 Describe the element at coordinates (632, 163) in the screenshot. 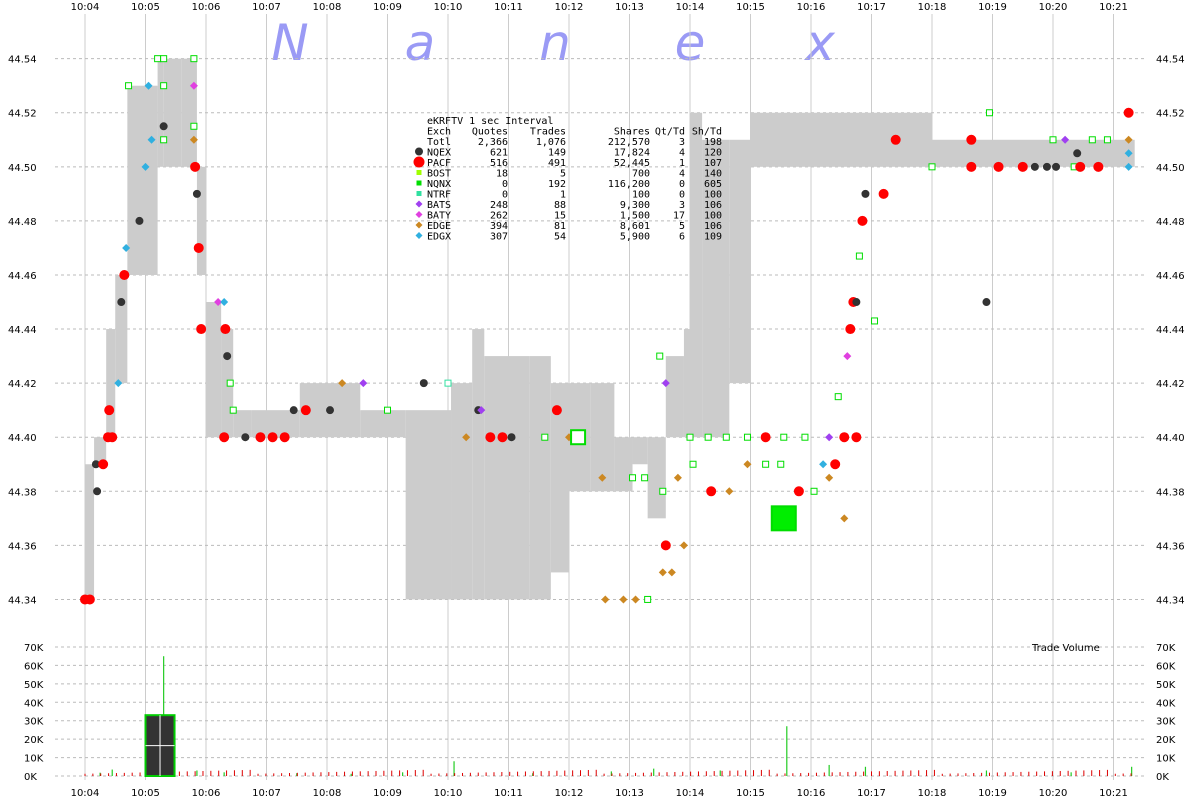

I see `legend-cell-shares: 52,445` at that location.